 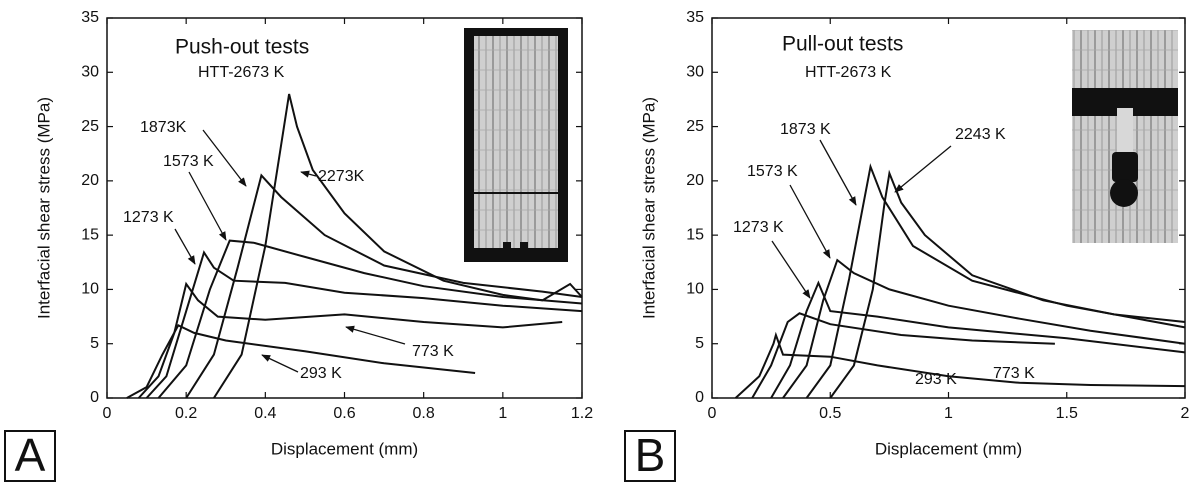 I want to click on panel-label: A, so click(x=30, y=455).